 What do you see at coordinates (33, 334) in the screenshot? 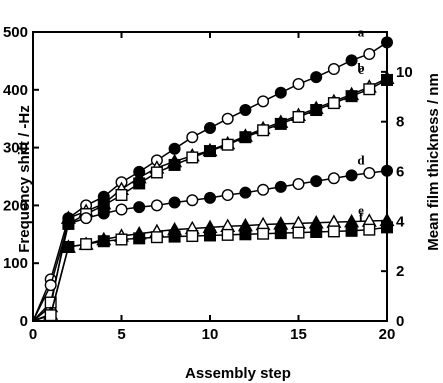
I see `x-tick-label: 0` at bounding box center [33, 334].